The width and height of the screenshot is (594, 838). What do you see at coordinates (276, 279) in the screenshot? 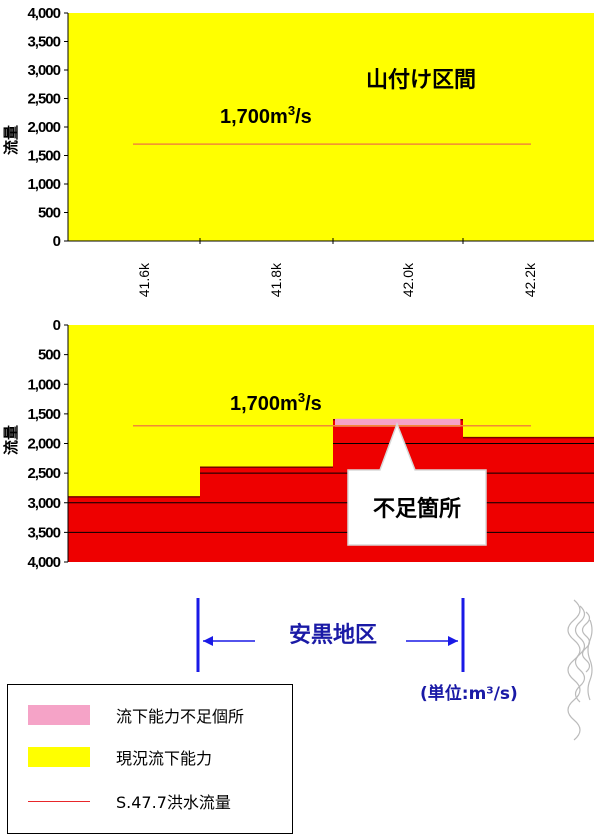
I see `x-category-label: 41.8k` at bounding box center [276, 279].